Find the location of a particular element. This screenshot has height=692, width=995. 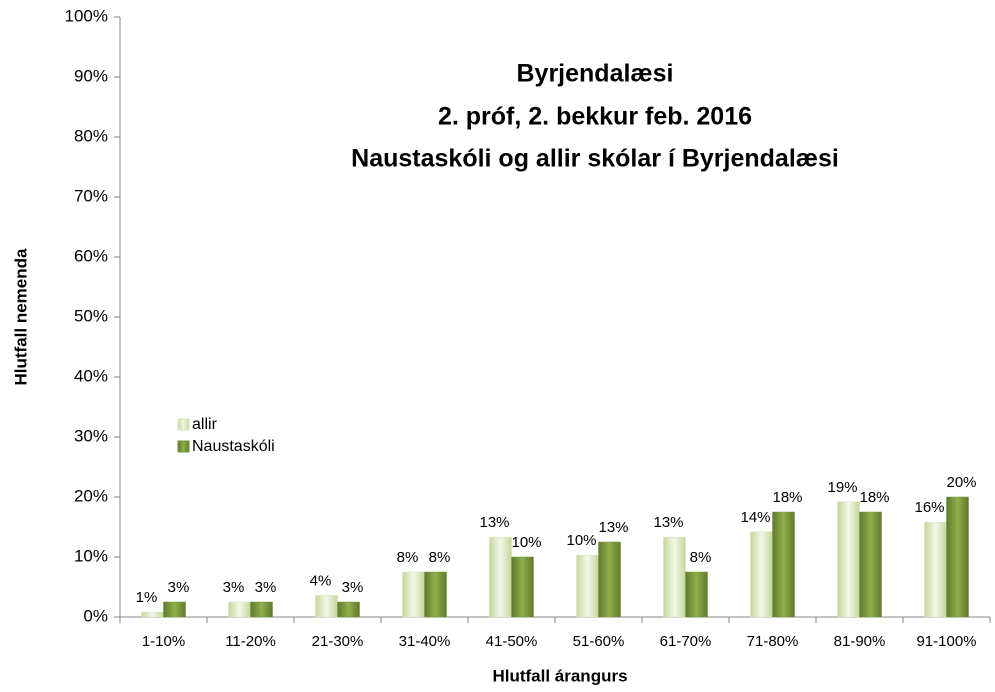

y-tick-label: 80% is located at coordinates (91, 135).